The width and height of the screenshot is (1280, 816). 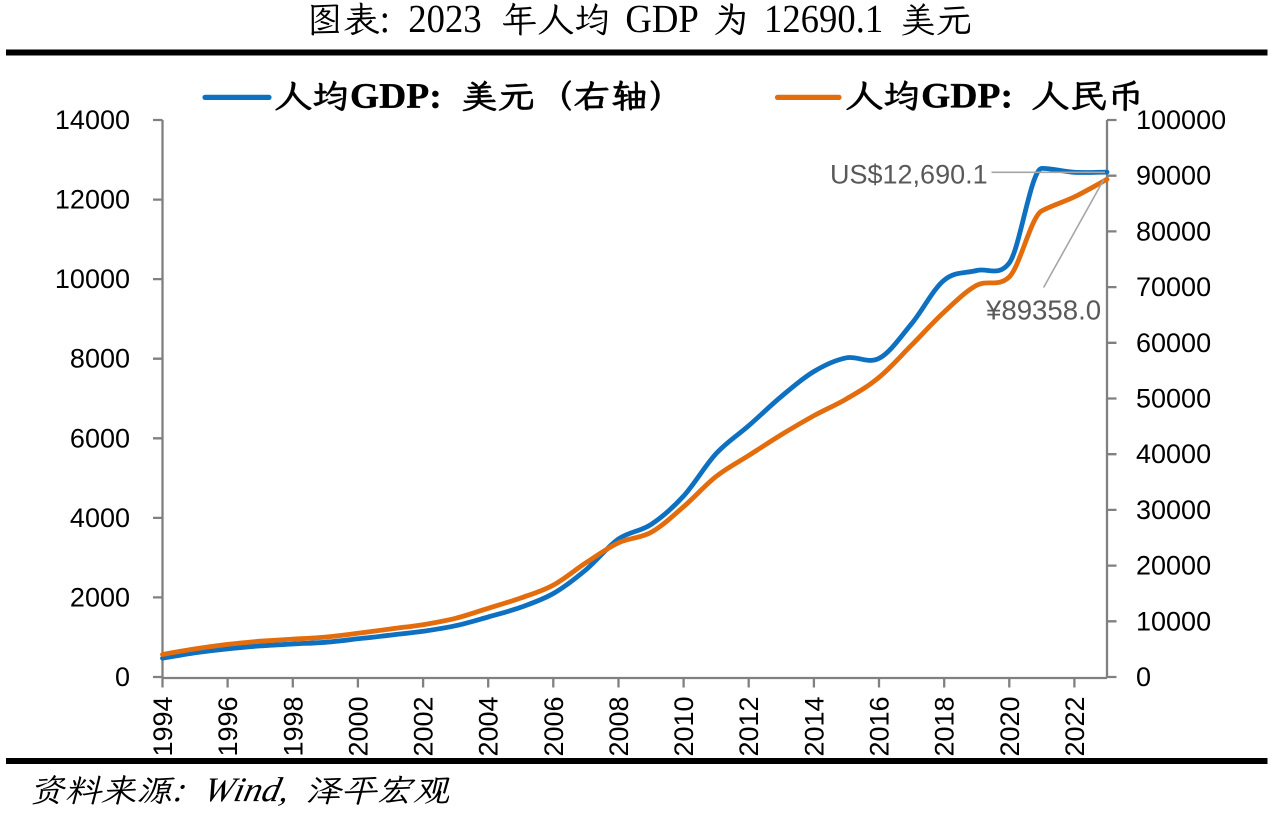 What do you see at coordinates (293, 726) in the screenshot?
I see `svg-text: 1998` at bounding box center [293, 726].